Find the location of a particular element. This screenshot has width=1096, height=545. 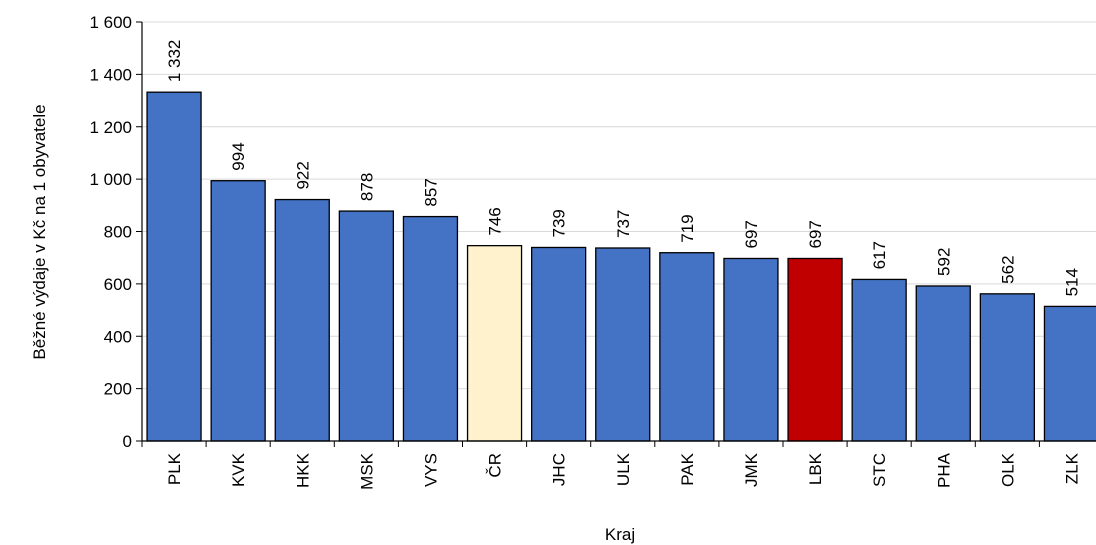

bar-jmk is located at coordinates (751, 349).